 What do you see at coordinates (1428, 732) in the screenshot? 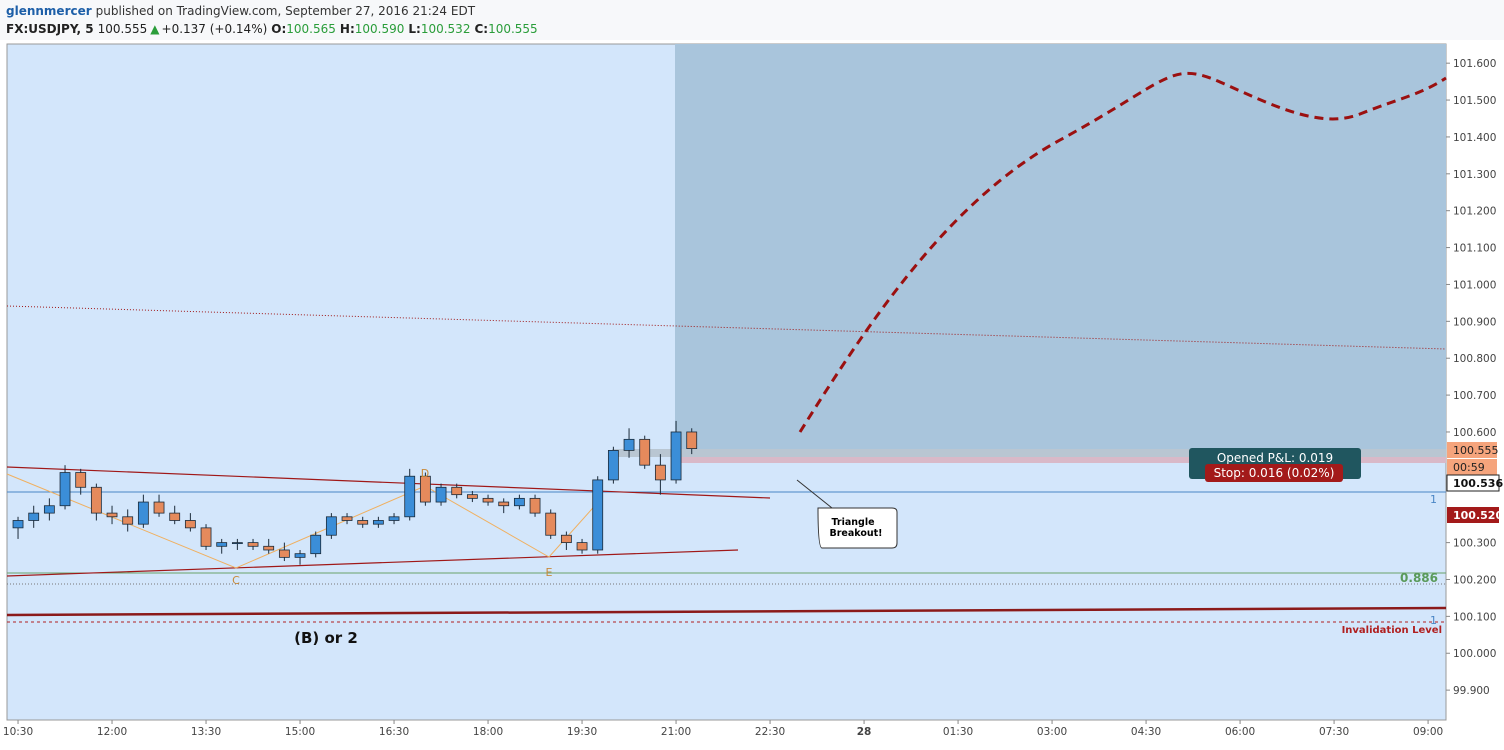
I see `x-tick-label: 09:00` at bounding box center [1428, 732].